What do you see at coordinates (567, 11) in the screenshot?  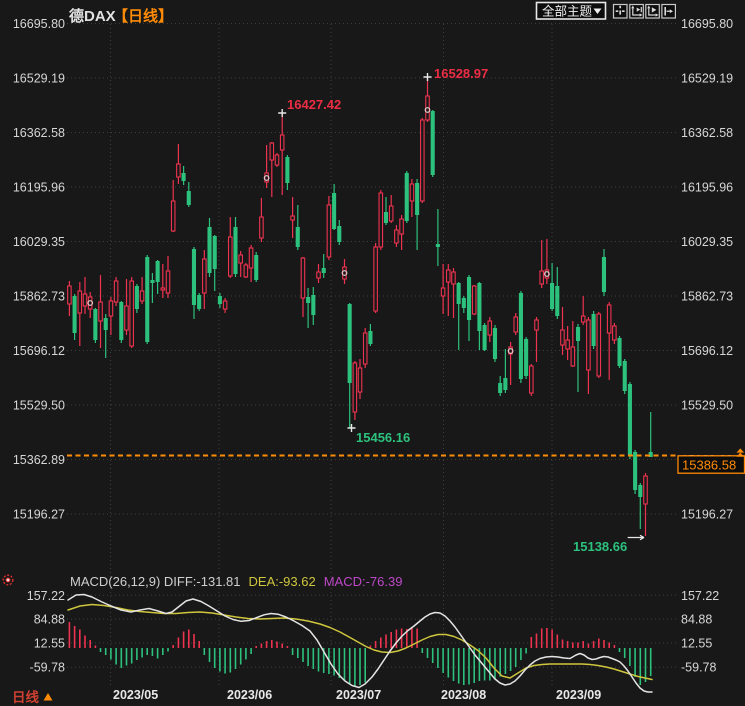 I see `svg-text: 全部主题` at bounding box center [567, 11].